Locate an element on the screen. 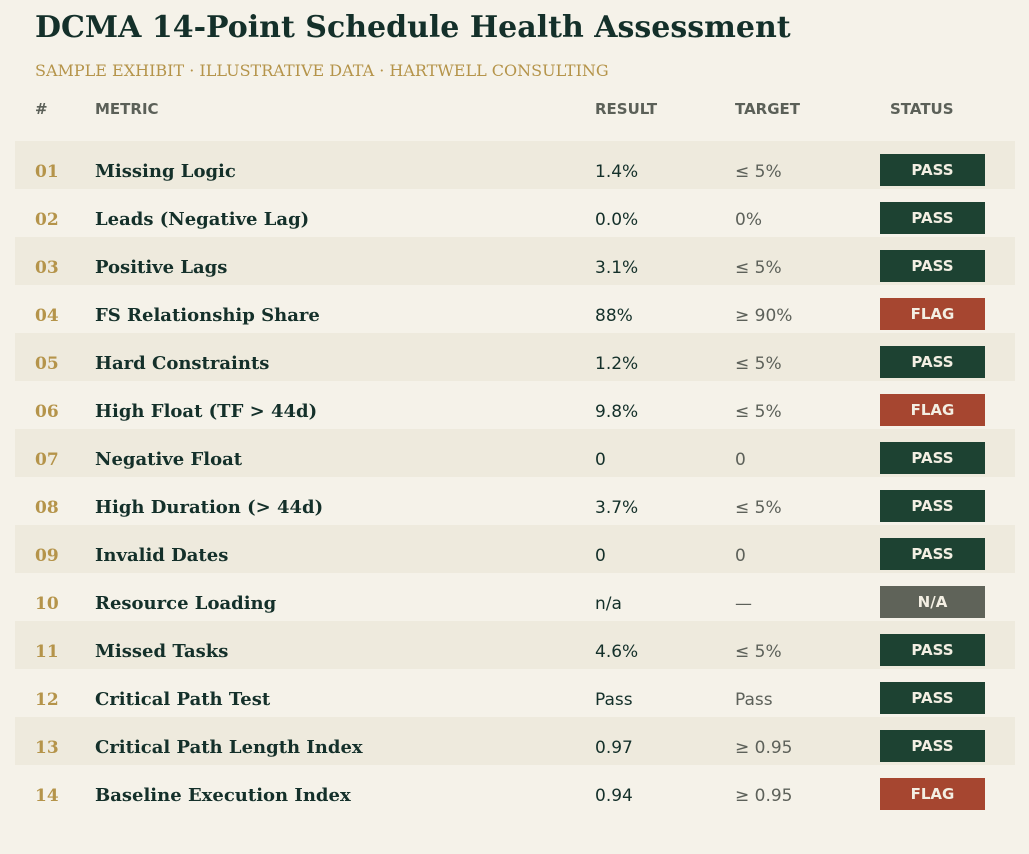  table-row: 08 High Duration (> 44d) 3.7% ≤ 5% PASS is located at coordinates (515, 501).